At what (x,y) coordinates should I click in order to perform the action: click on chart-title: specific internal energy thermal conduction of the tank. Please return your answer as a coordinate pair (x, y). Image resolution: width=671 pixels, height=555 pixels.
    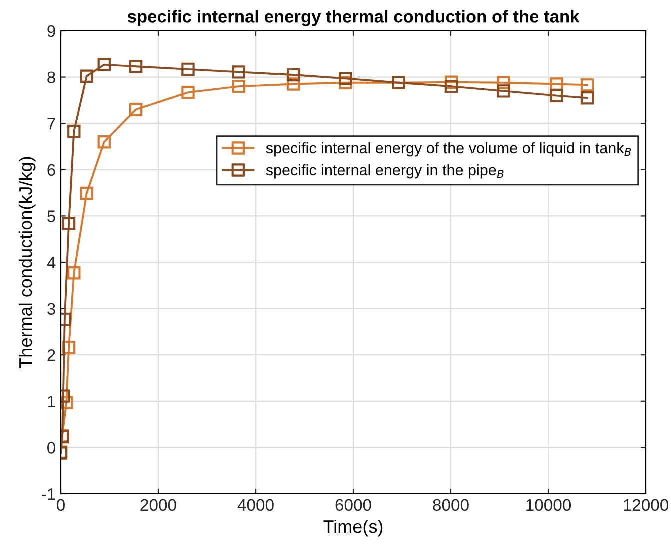
    Looking at the image, I should click on (354, 18).